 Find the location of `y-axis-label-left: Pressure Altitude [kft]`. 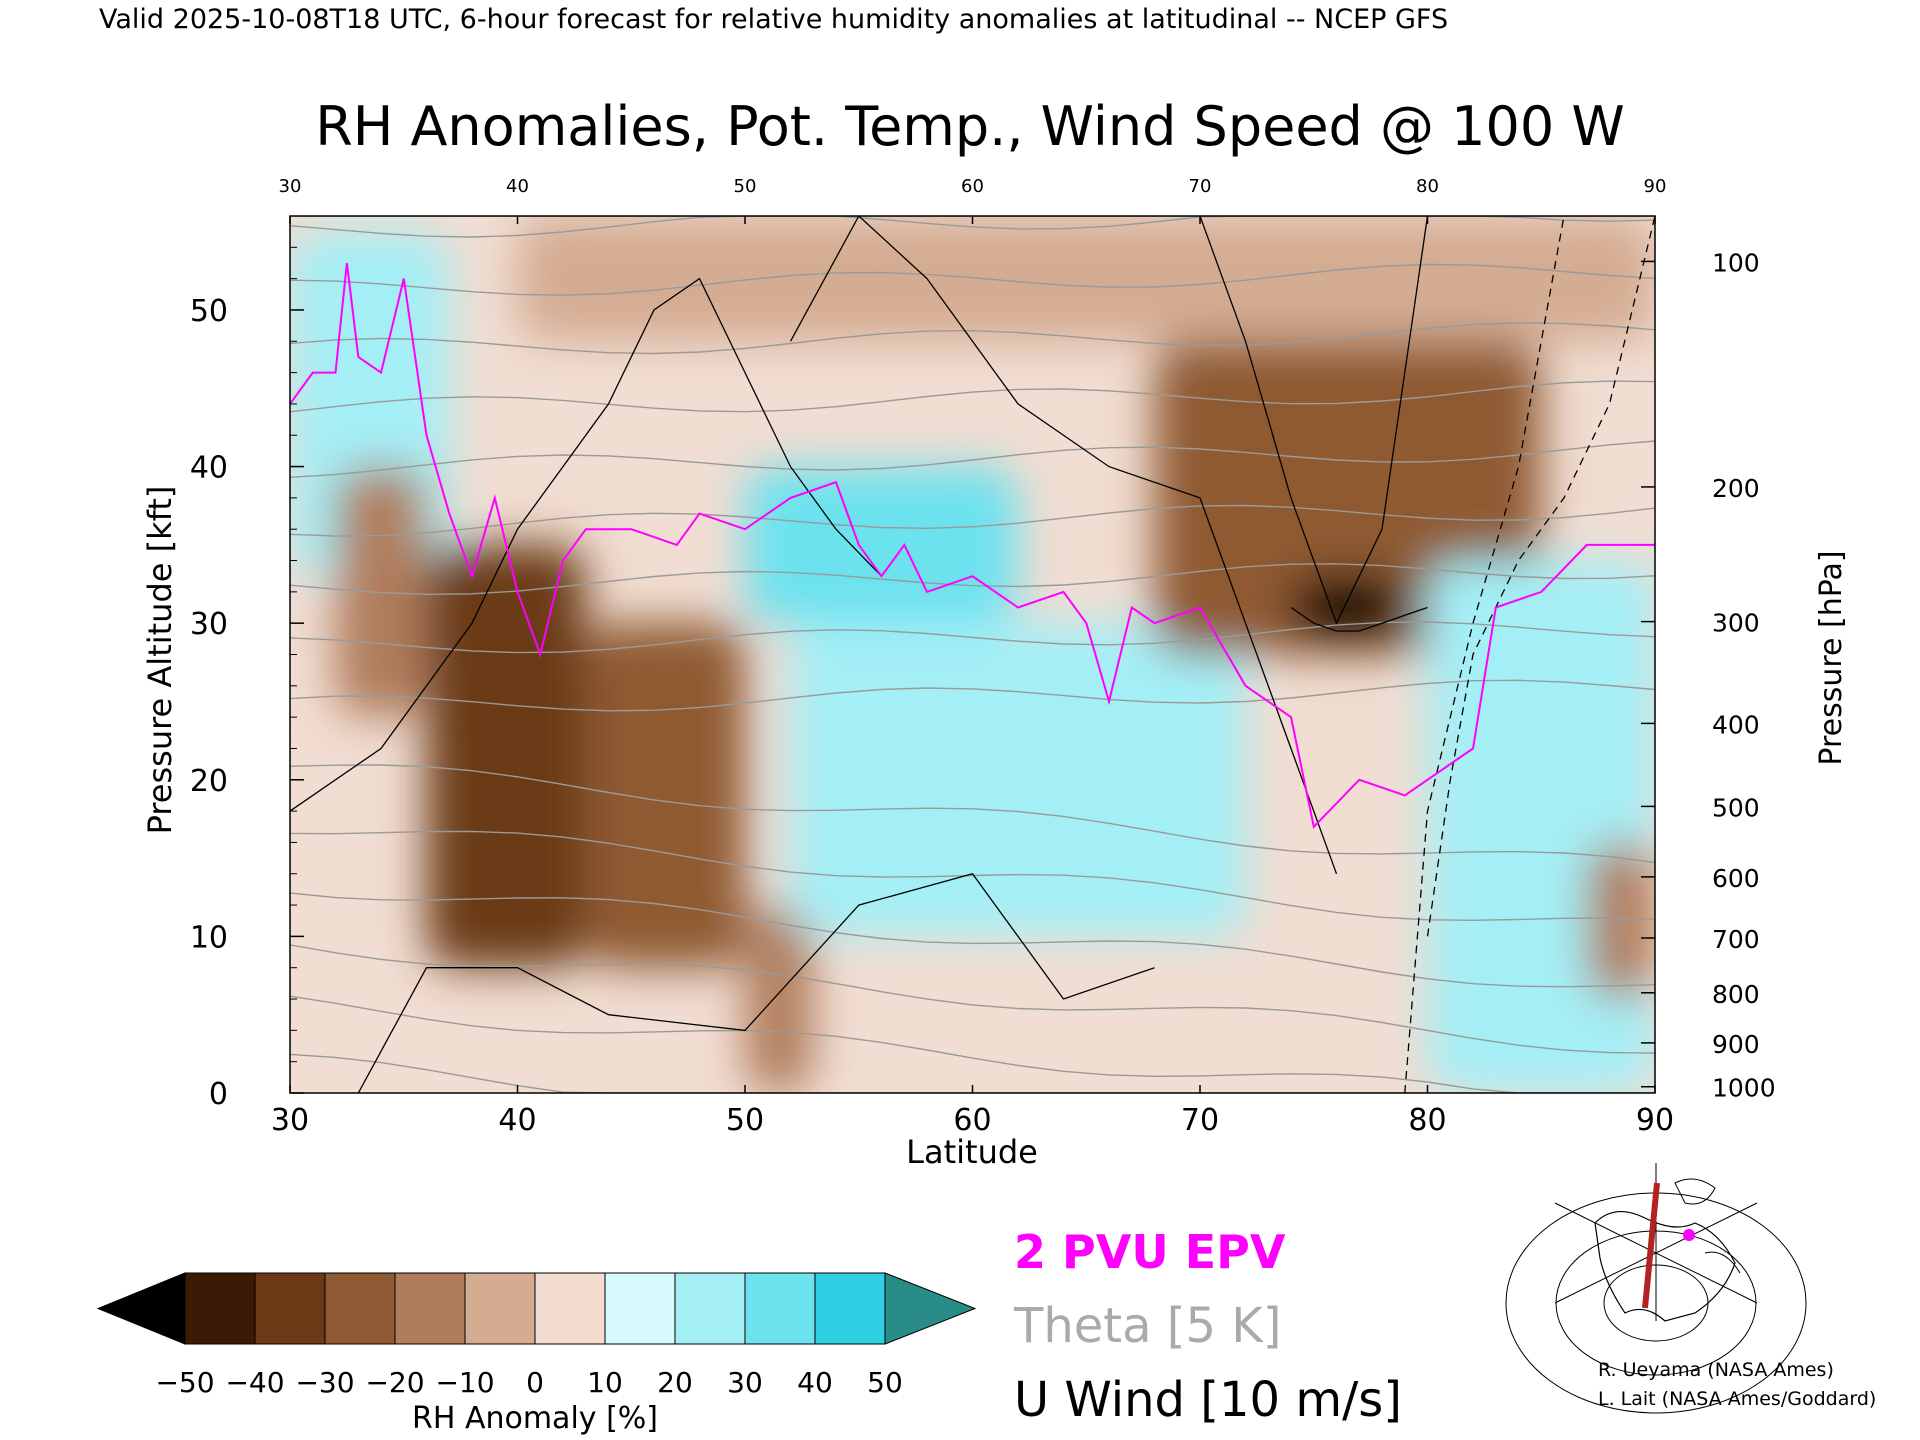

y-axis-label-left: Pressure Altitude [kft] is located at coordinates (160, 660).